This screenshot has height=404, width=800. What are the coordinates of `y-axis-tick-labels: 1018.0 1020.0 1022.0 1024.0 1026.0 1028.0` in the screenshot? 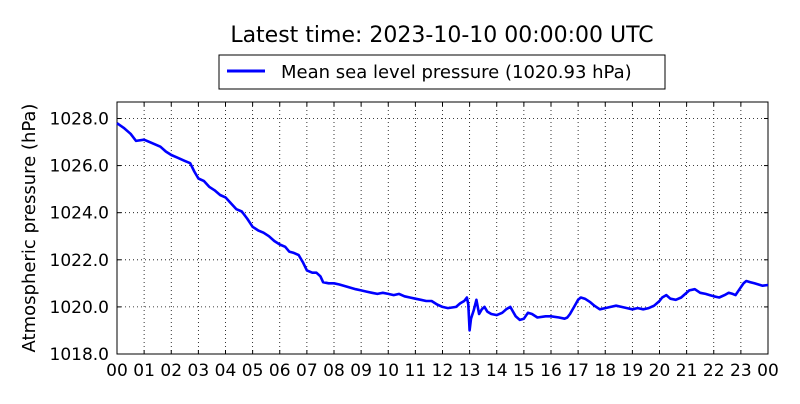 It's located at (79, 237).